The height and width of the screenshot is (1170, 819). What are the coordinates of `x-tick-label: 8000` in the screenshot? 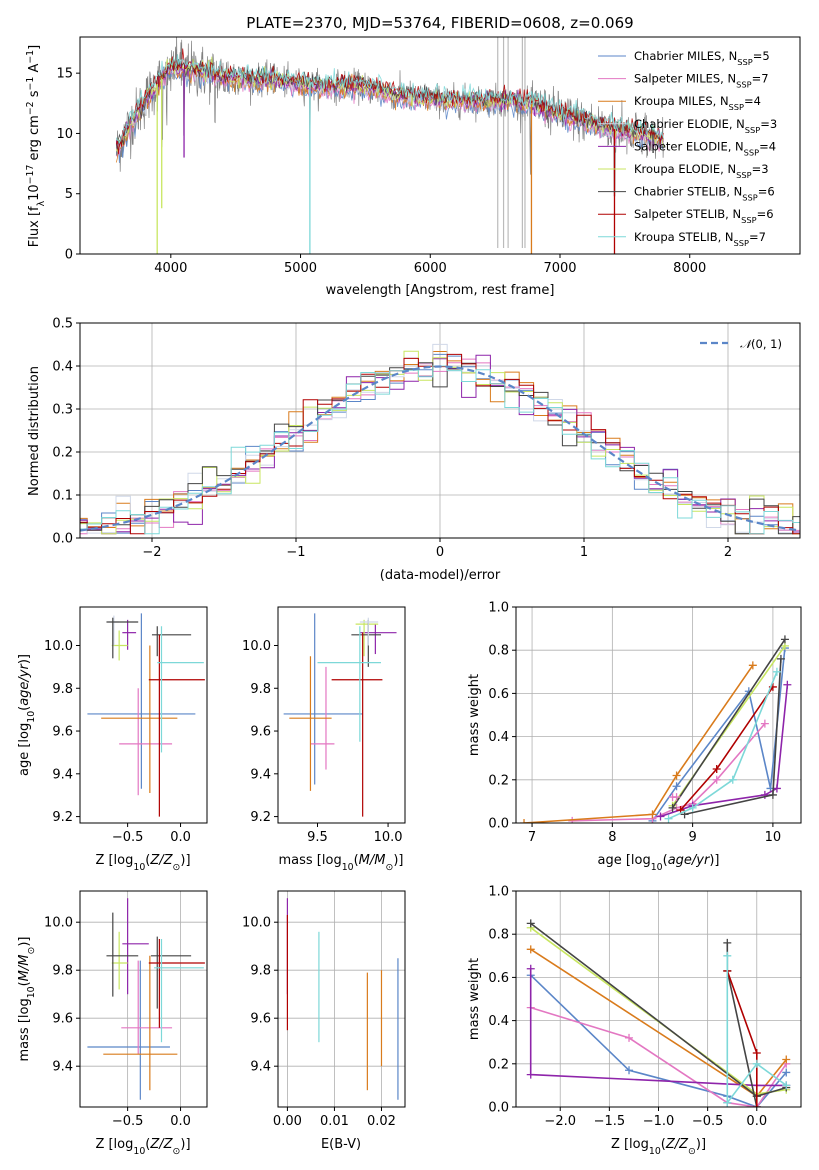 It's located at (689, 268).